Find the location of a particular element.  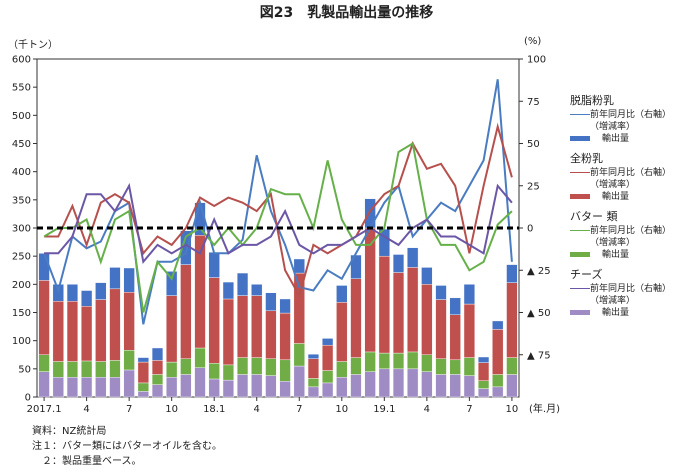

left-axis-tick-label: 200 is located at coordinates (21, 285).